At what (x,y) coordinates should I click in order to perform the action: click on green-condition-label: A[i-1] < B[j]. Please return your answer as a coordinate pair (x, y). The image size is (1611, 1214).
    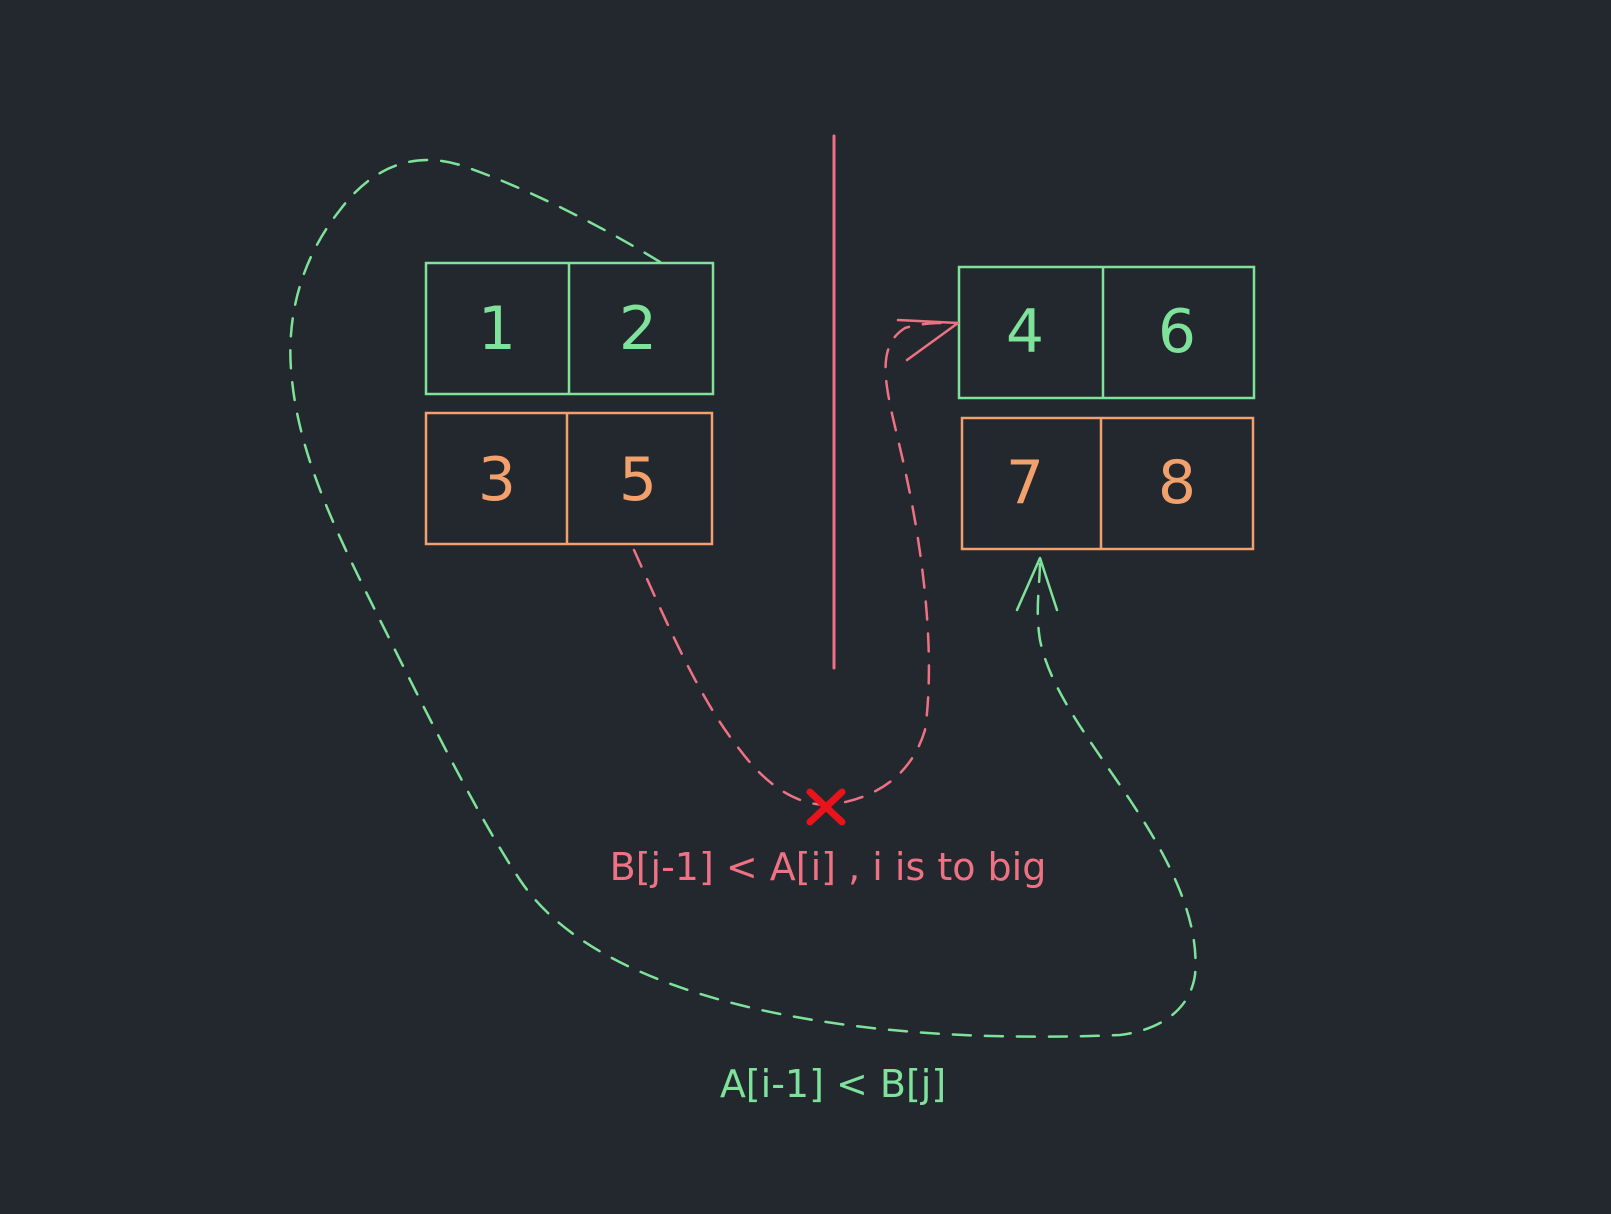
    Looking at the image, I should click on (833, 1084).